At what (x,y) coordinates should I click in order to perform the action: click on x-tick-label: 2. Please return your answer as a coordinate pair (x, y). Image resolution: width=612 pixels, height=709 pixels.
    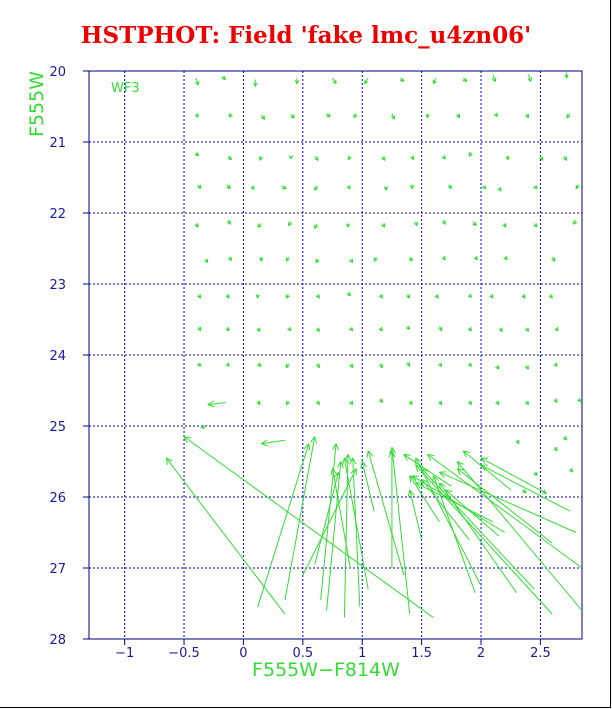
    Looking at the image, I should click on (481, 653).